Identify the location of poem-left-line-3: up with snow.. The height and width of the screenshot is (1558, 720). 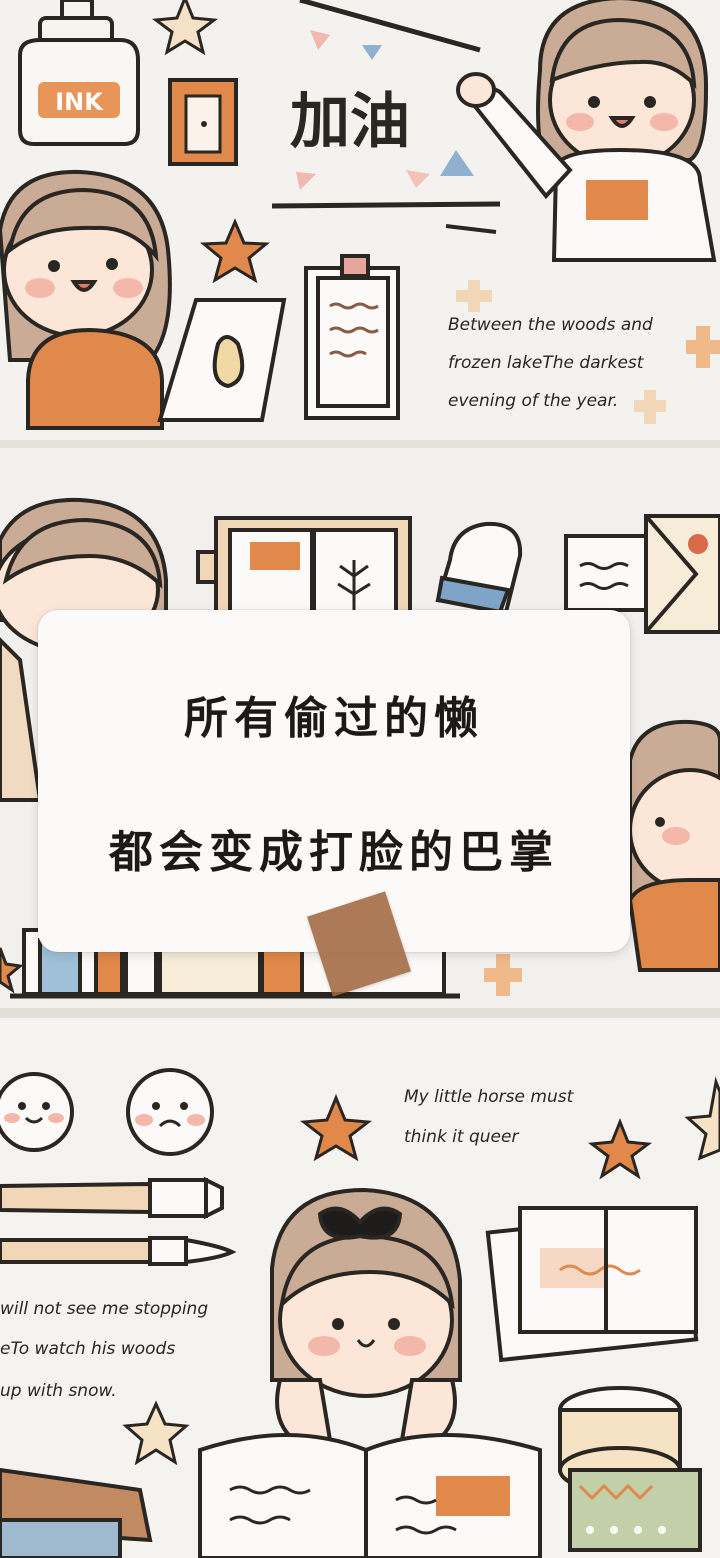
(58, 1391).